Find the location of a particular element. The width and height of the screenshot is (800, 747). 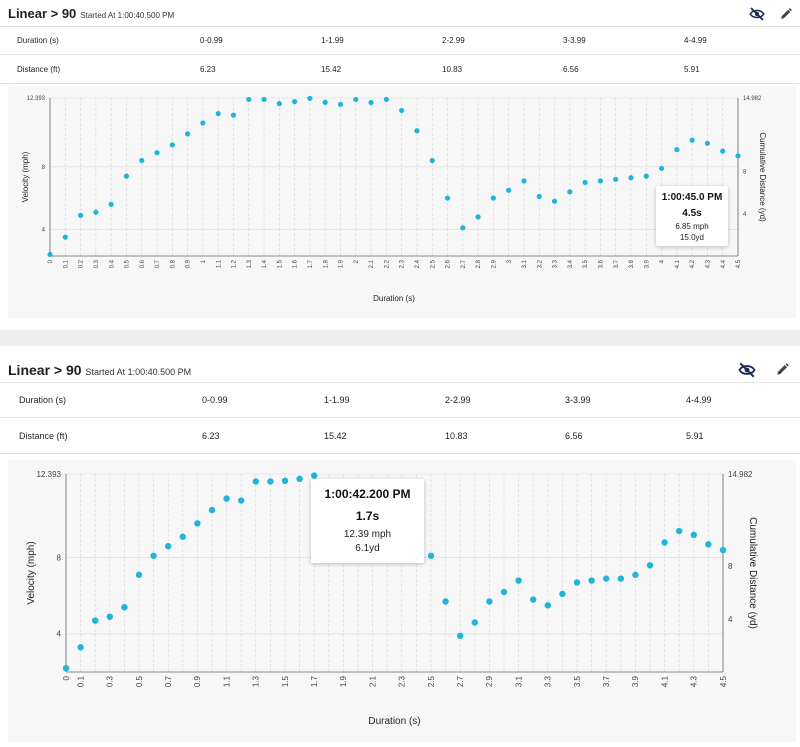

distance-cell: 5.91 is located at coordinates (695, 436).